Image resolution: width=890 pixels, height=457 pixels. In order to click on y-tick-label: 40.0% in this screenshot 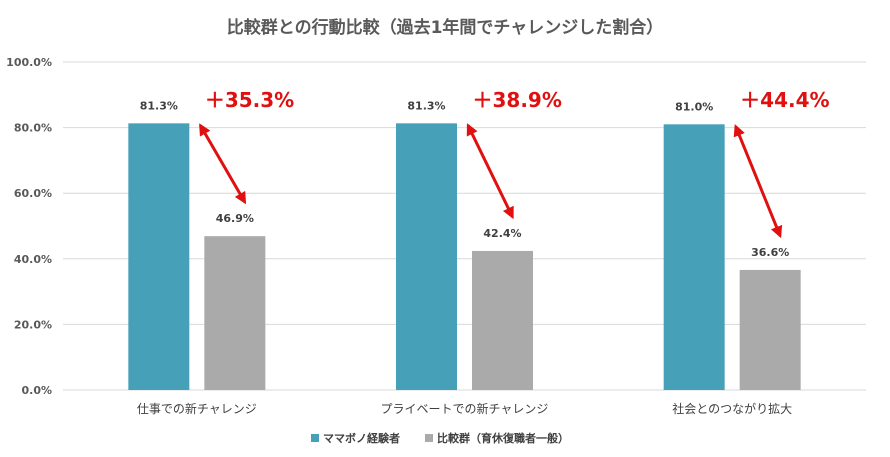, I will do `click(33, 259)`.